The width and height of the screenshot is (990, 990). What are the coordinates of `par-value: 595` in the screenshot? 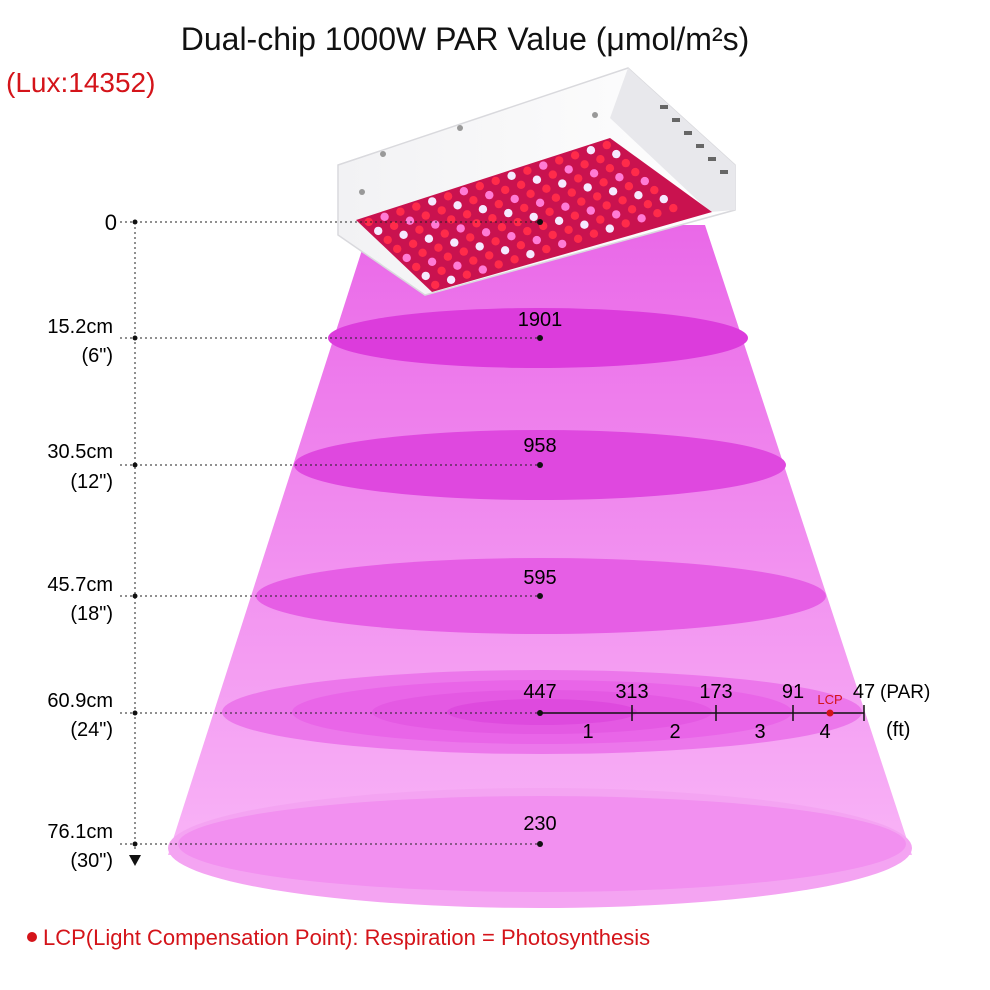 It's located at (539, 578).